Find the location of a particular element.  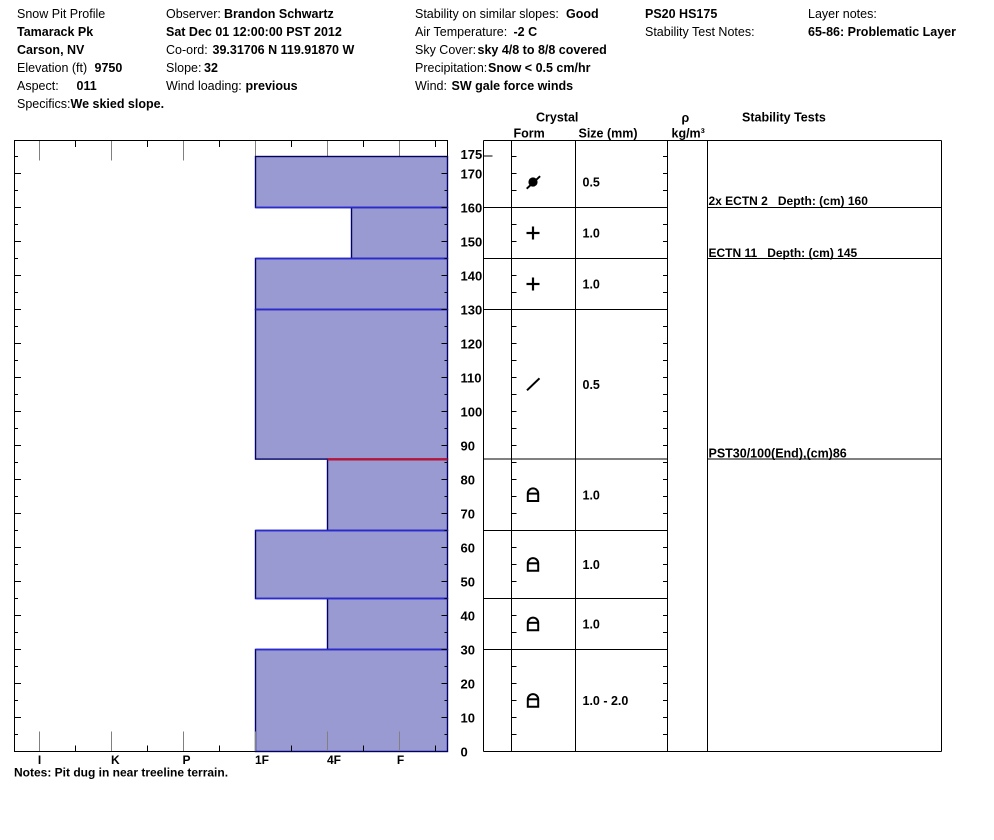

svg-text: K is located at coordinates (115, 760).